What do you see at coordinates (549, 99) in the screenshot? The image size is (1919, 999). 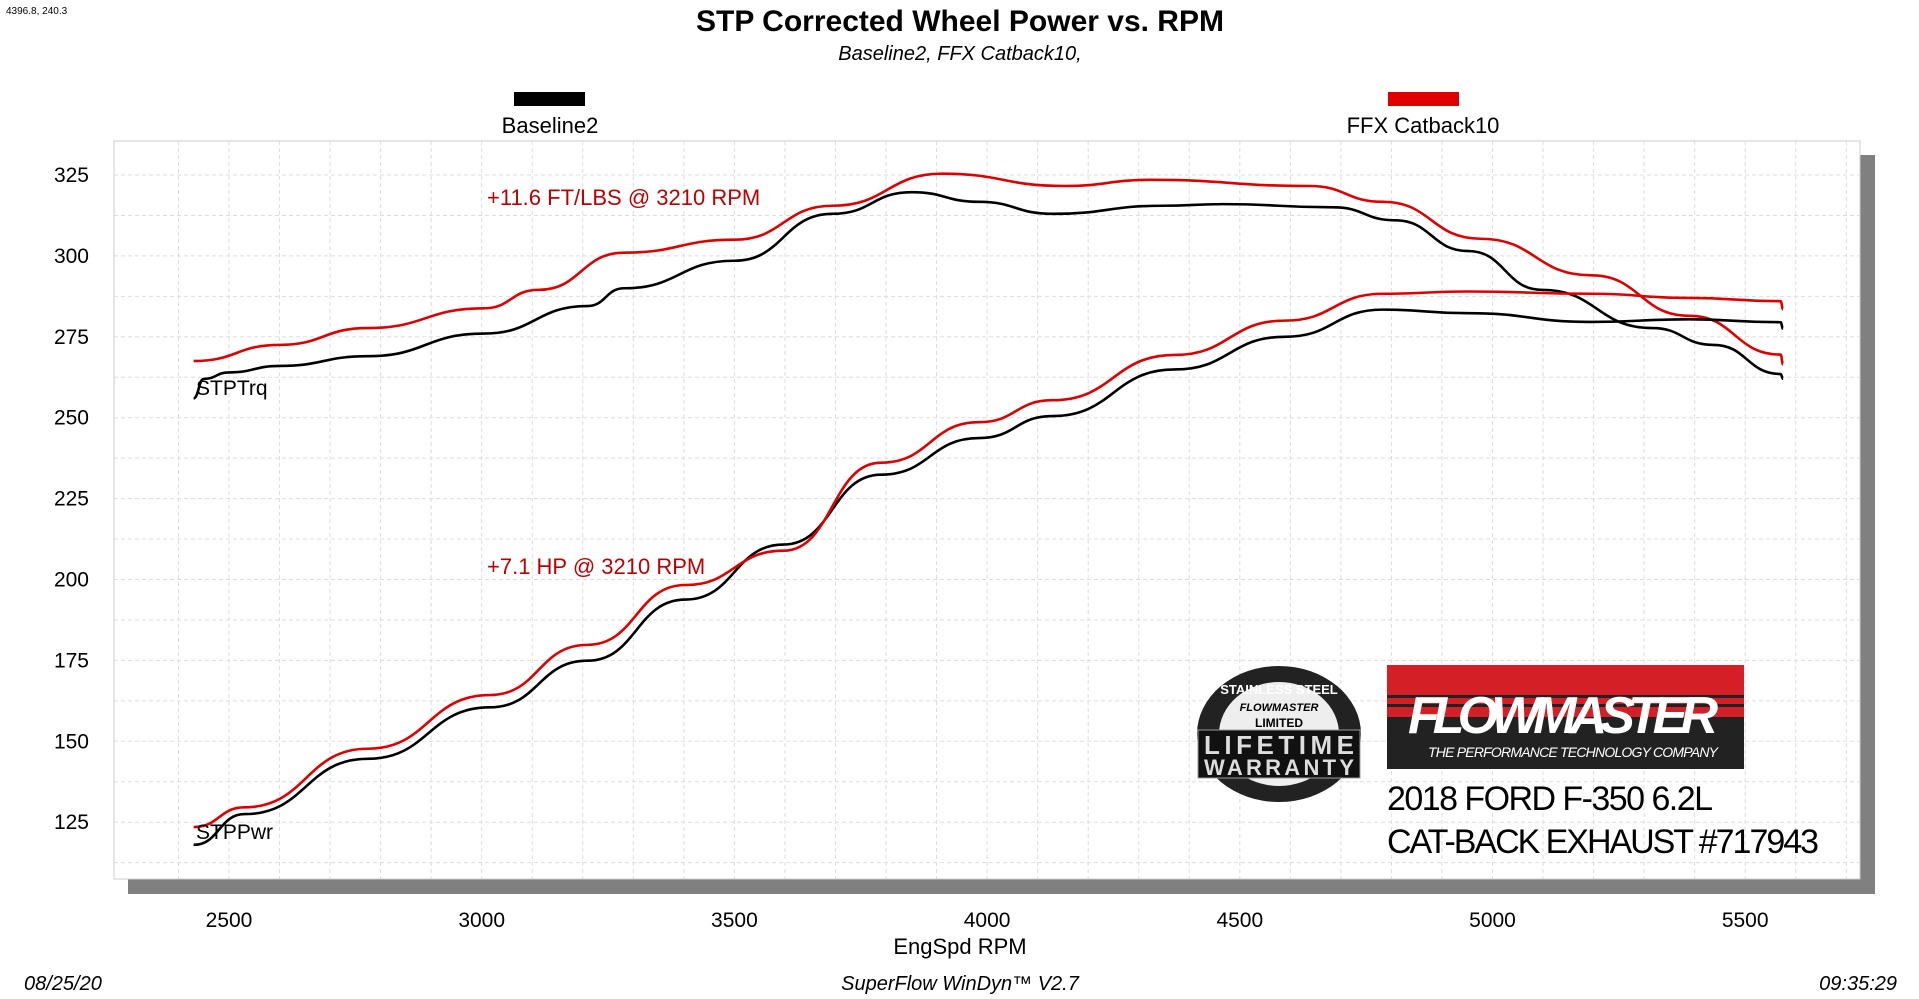 I see `legend-swatch-baseline2` at bounding box center [549, 99].